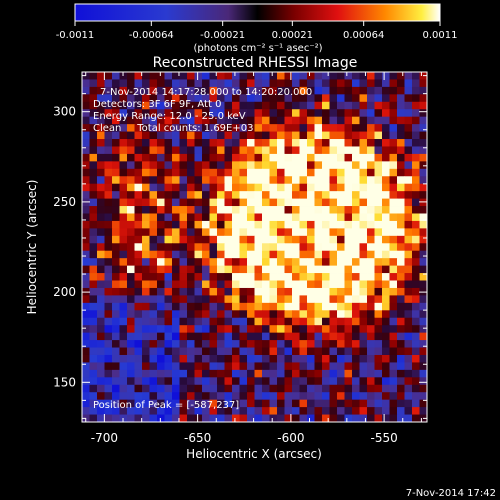  Describe the element at coordinates (32, 247) in the screenshot. I see `y-axis-label: Heliocentric Y (arcsec)` at that location.